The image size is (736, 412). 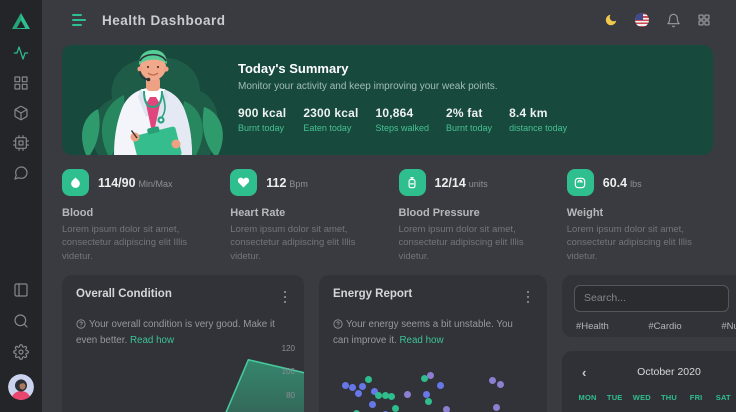 I want to click on summary-stat: 2% fat Burnt today, so click(x=469, y=119).